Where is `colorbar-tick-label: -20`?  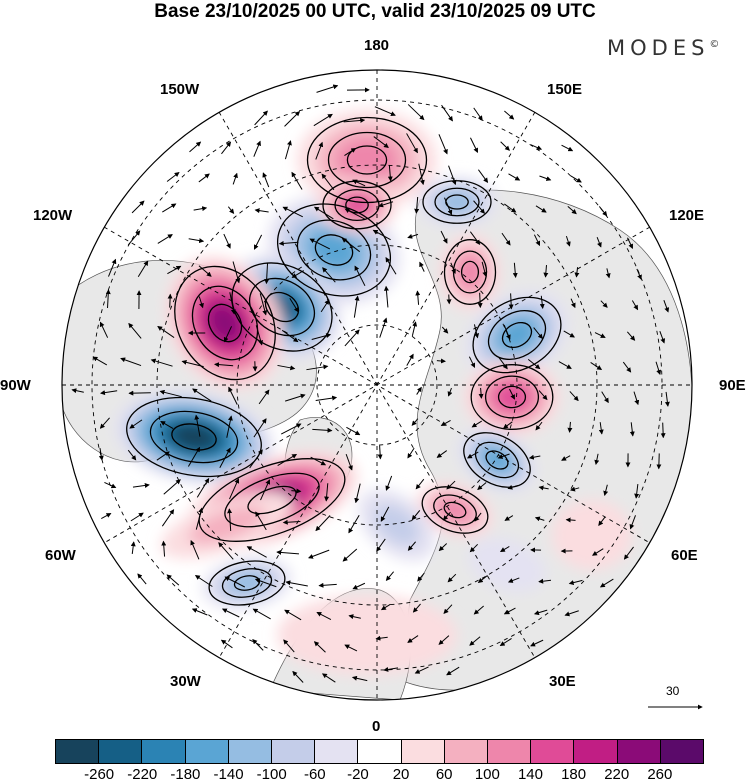
colorbar-tick-label: -20 is located at coordinates (358, 774).